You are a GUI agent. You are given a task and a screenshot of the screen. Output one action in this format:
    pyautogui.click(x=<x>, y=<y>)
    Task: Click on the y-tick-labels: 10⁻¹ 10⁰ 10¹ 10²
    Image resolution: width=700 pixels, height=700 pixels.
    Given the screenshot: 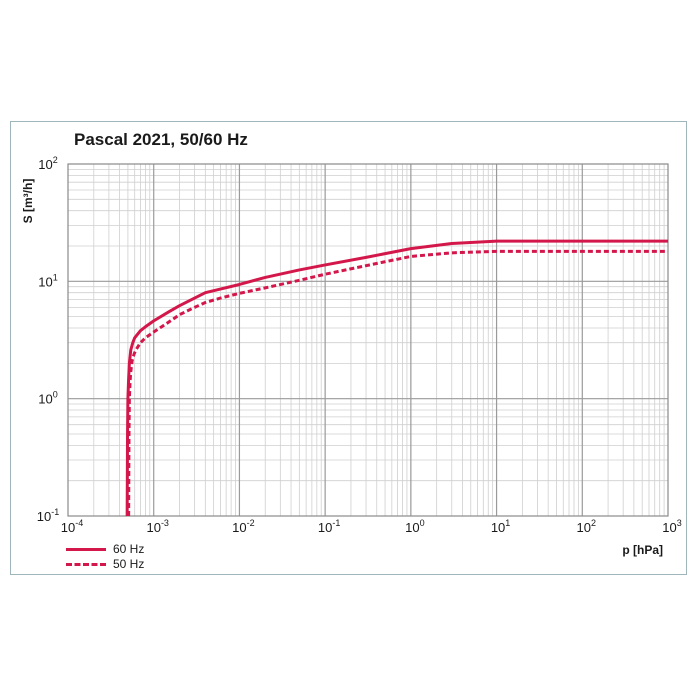 What is the action you would take?
    pyautogui.click(x=48, y=339)
    